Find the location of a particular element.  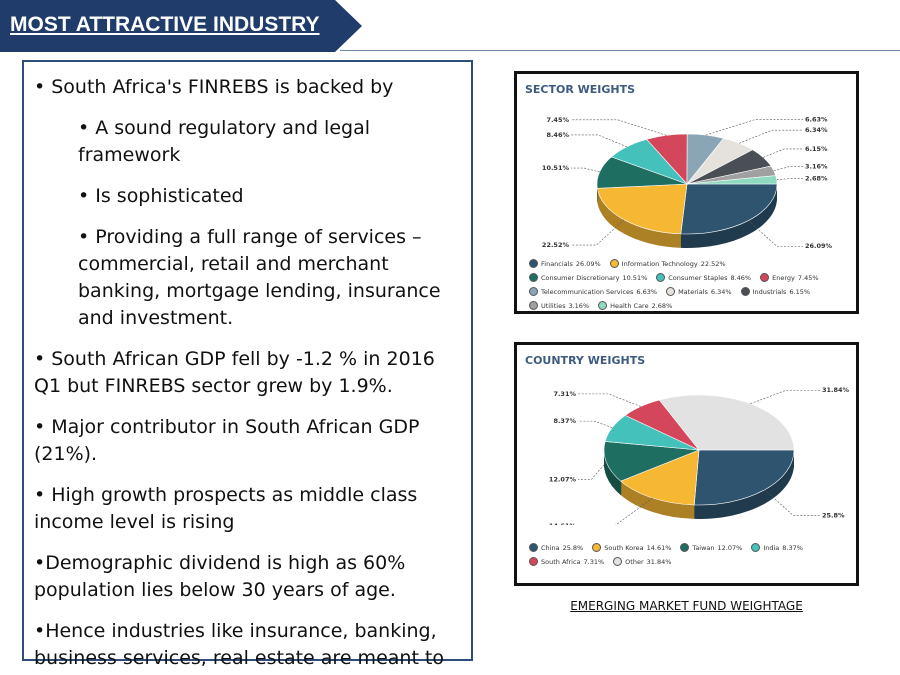

legend-item: Information Technology 22.52% is located at coordinates (667, 263).